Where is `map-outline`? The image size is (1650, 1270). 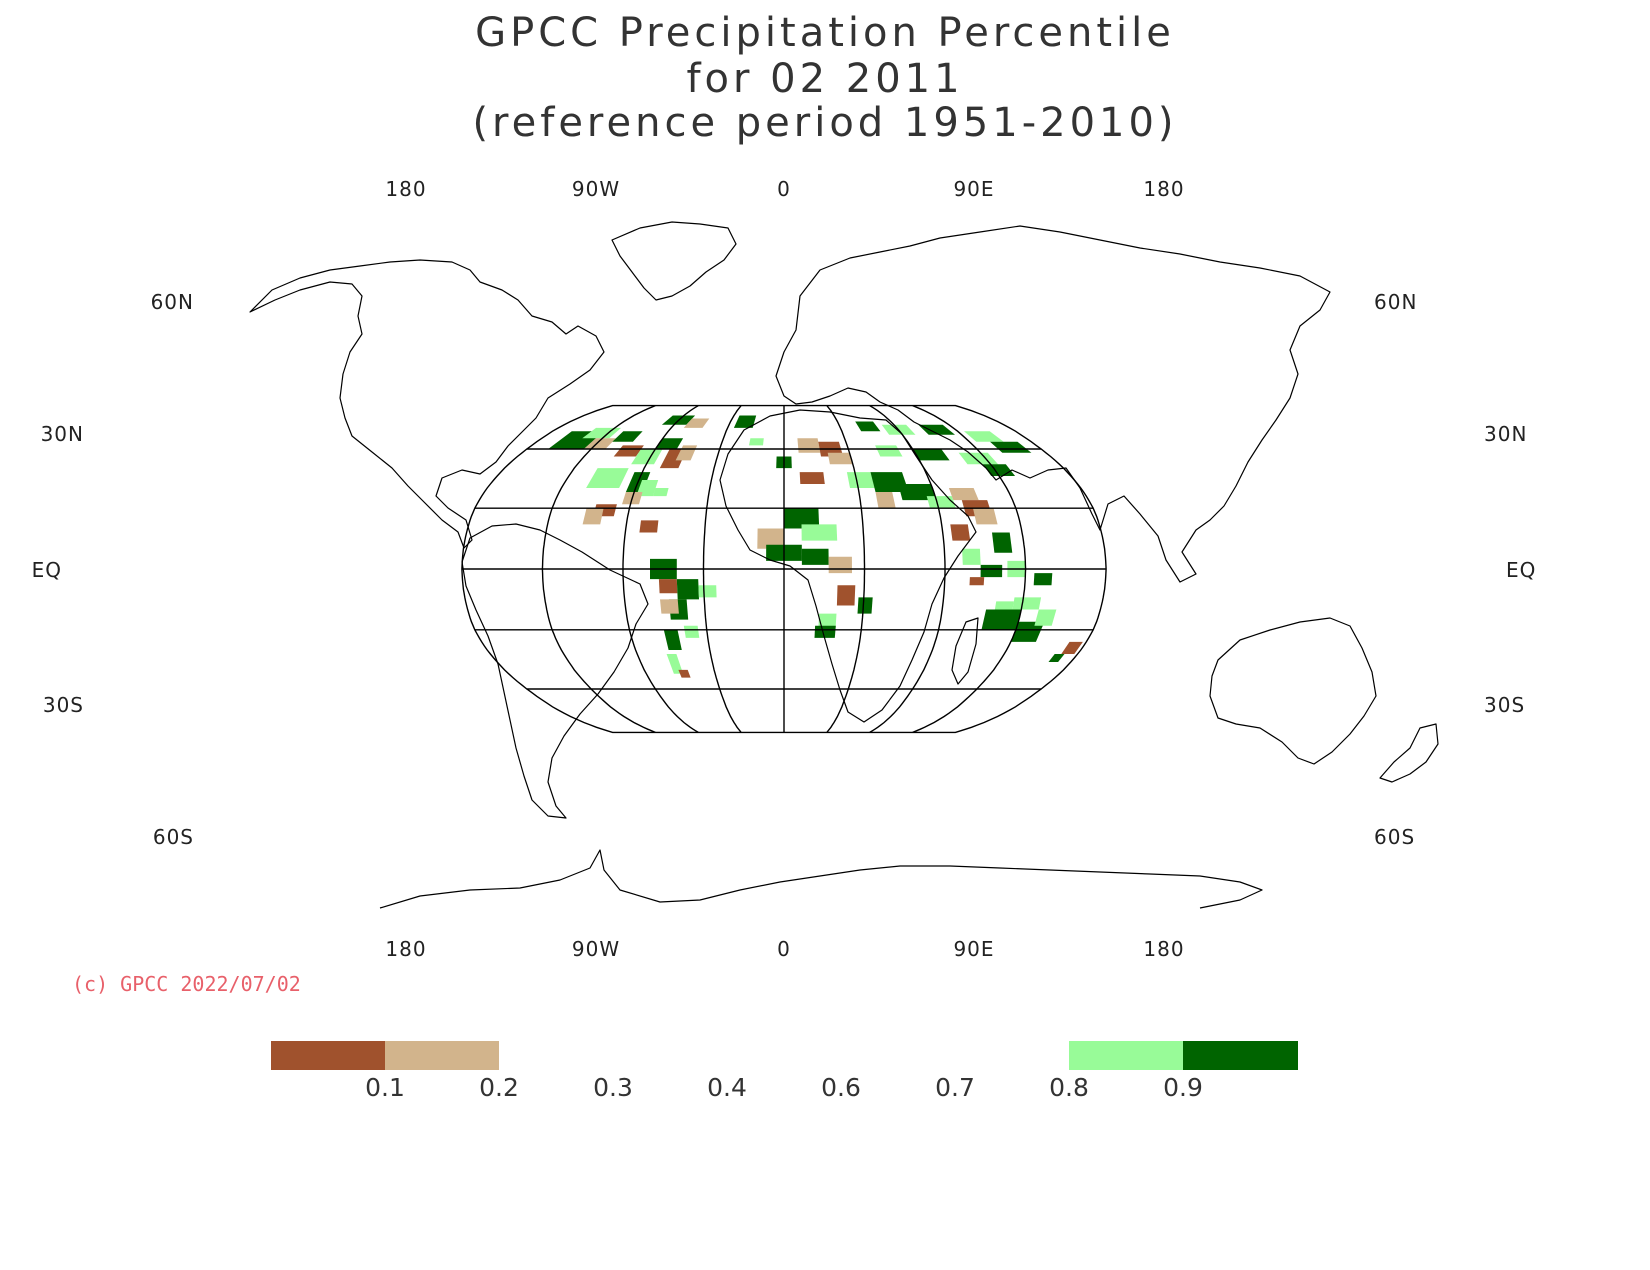
map-outline is located at coordinates (784, 569).